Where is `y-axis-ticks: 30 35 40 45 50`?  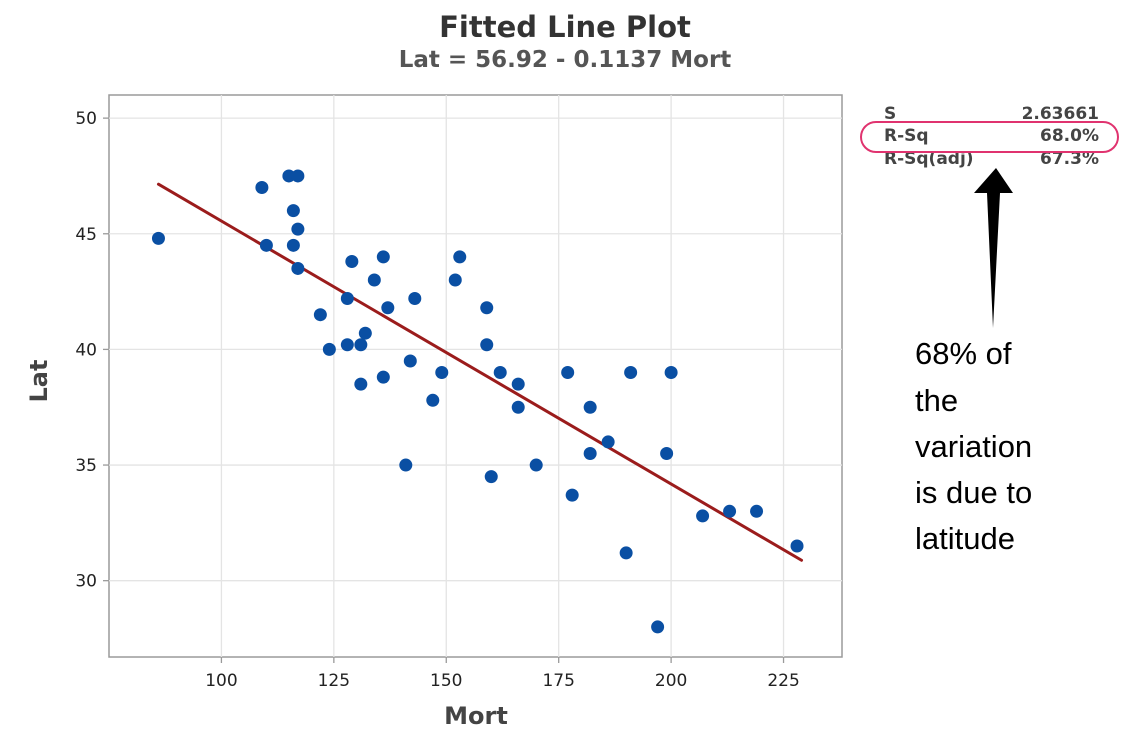 y-axis-ticks: 30 35 40 45 50 is located at coordinates (92, 350).